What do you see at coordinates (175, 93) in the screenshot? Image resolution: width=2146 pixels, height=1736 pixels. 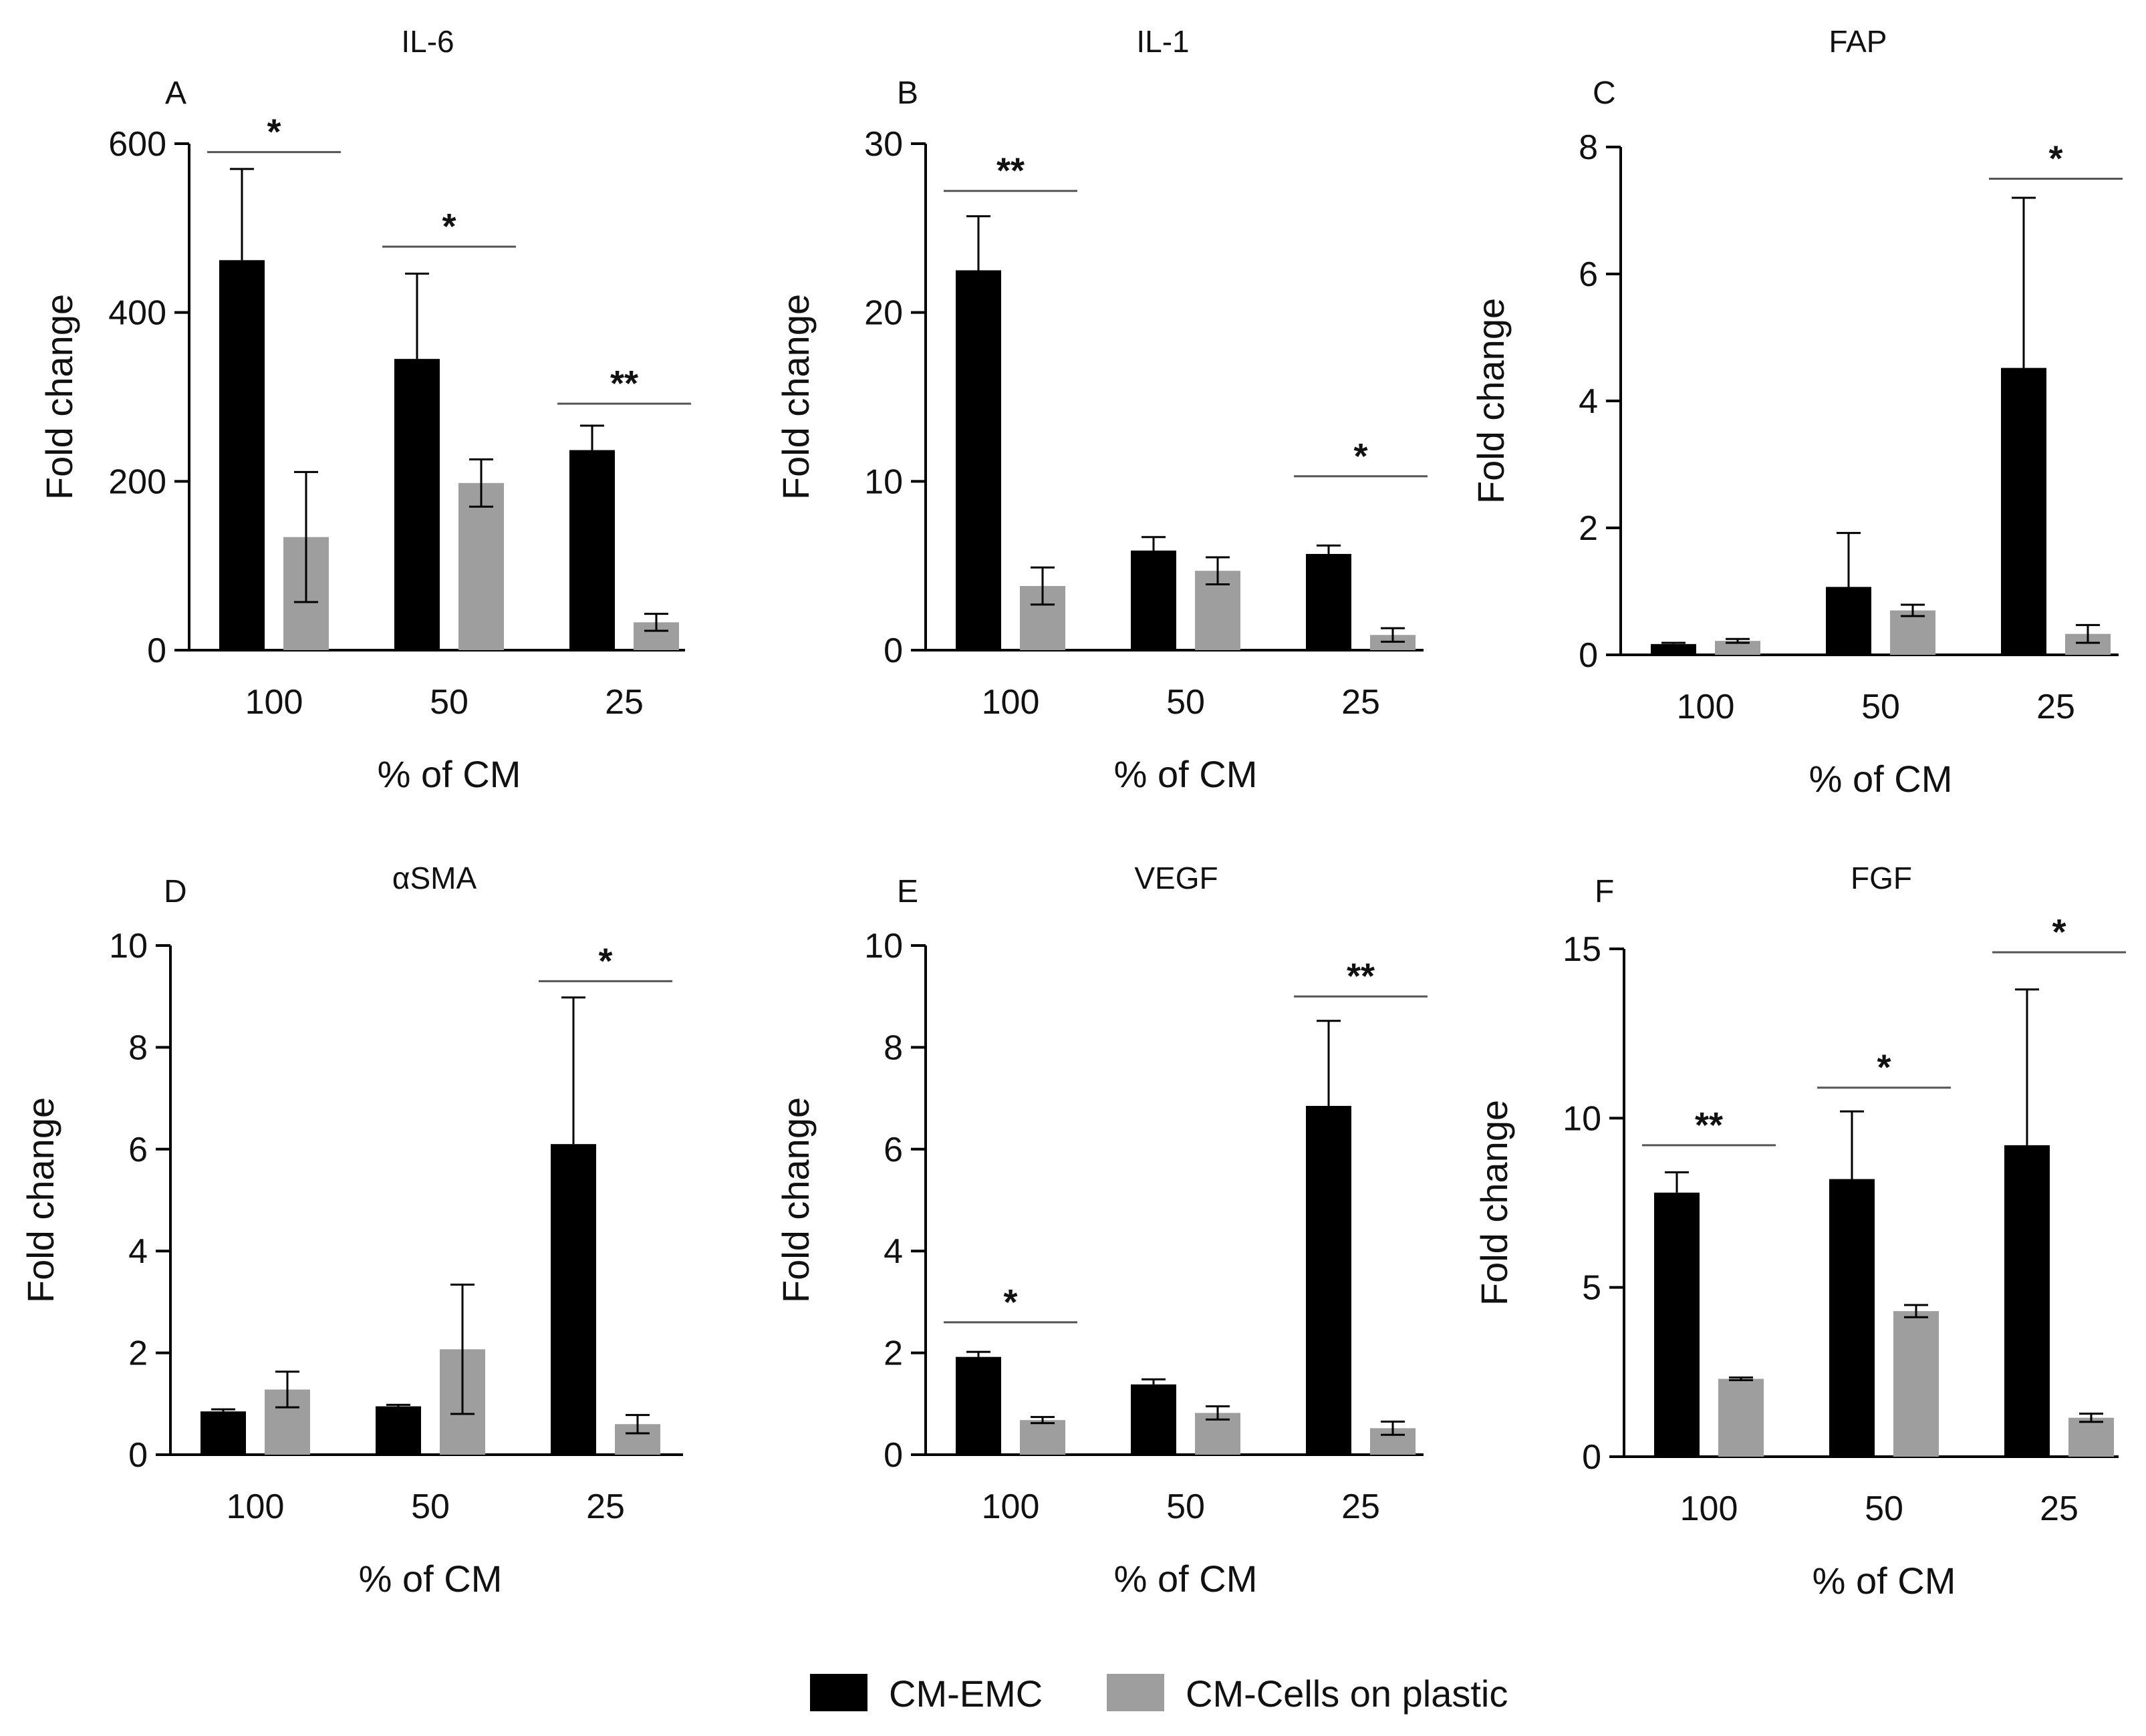 I see `panel-letter: A` at bounding box center [175, 93].